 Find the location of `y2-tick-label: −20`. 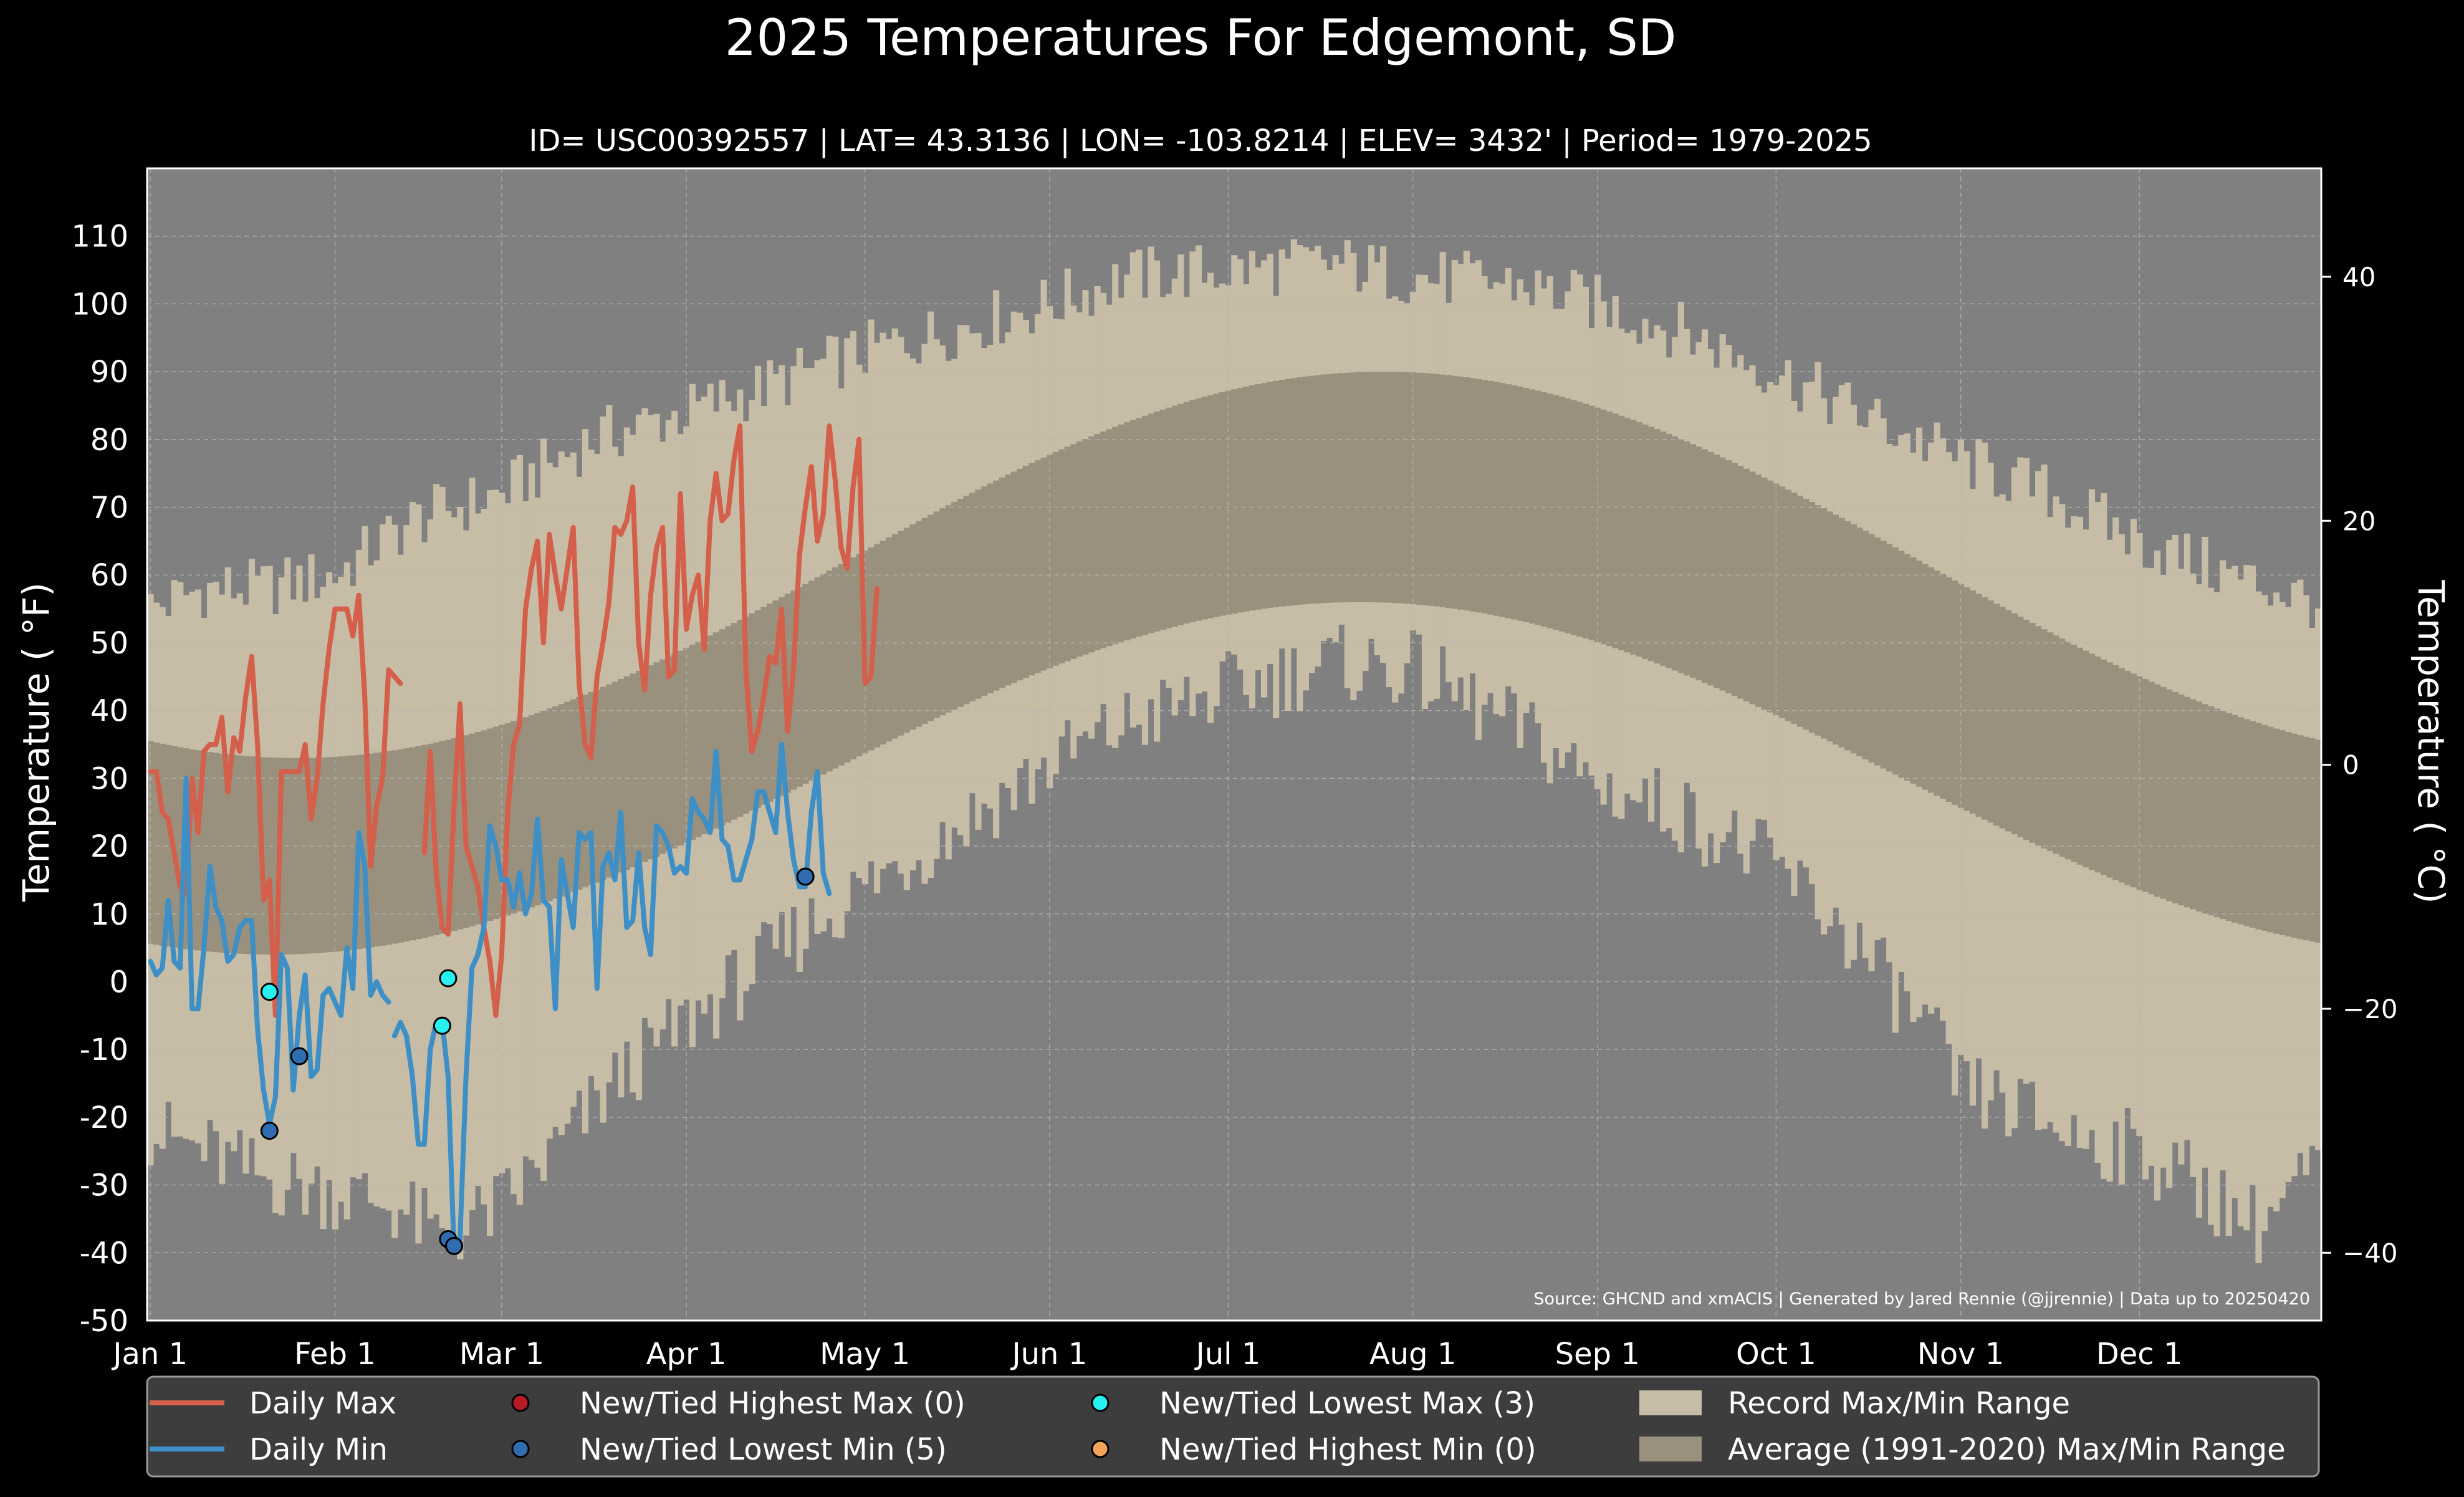

y2-tick-label: −20 is located at coordinates (2370, 1009).